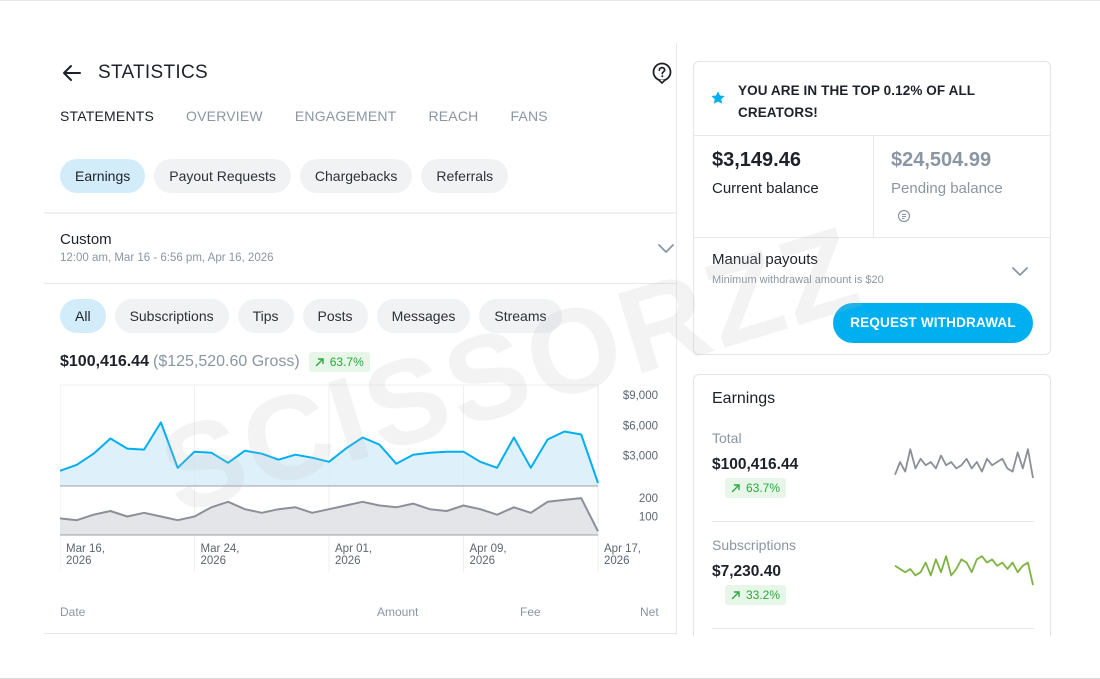  Describe the element at coordinates (746, 571) in the screenshot. I see `earnings-item-value: $7,230.40` at that location.